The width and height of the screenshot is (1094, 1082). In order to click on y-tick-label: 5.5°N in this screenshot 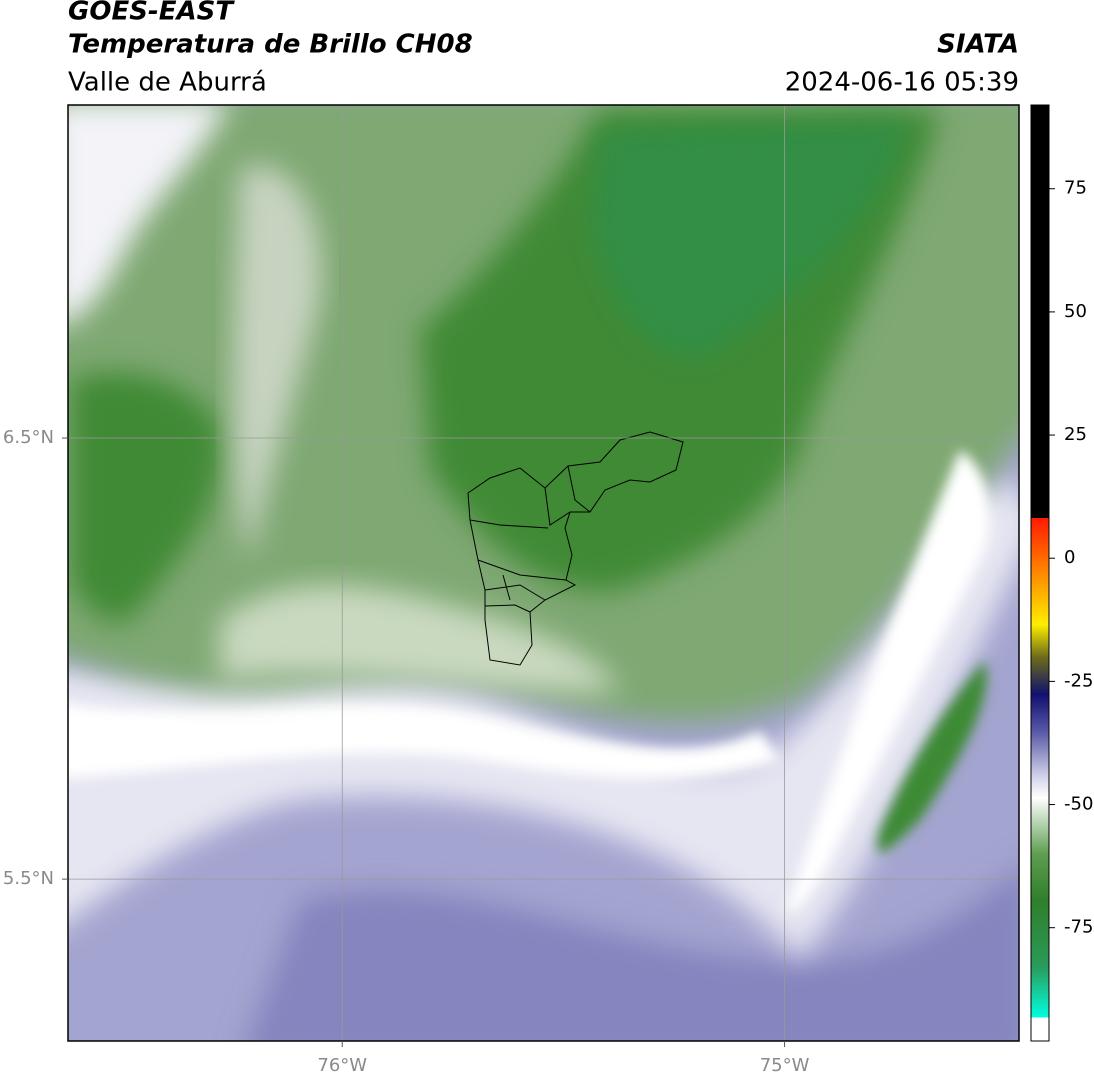, I will do `click(28, 878)`.